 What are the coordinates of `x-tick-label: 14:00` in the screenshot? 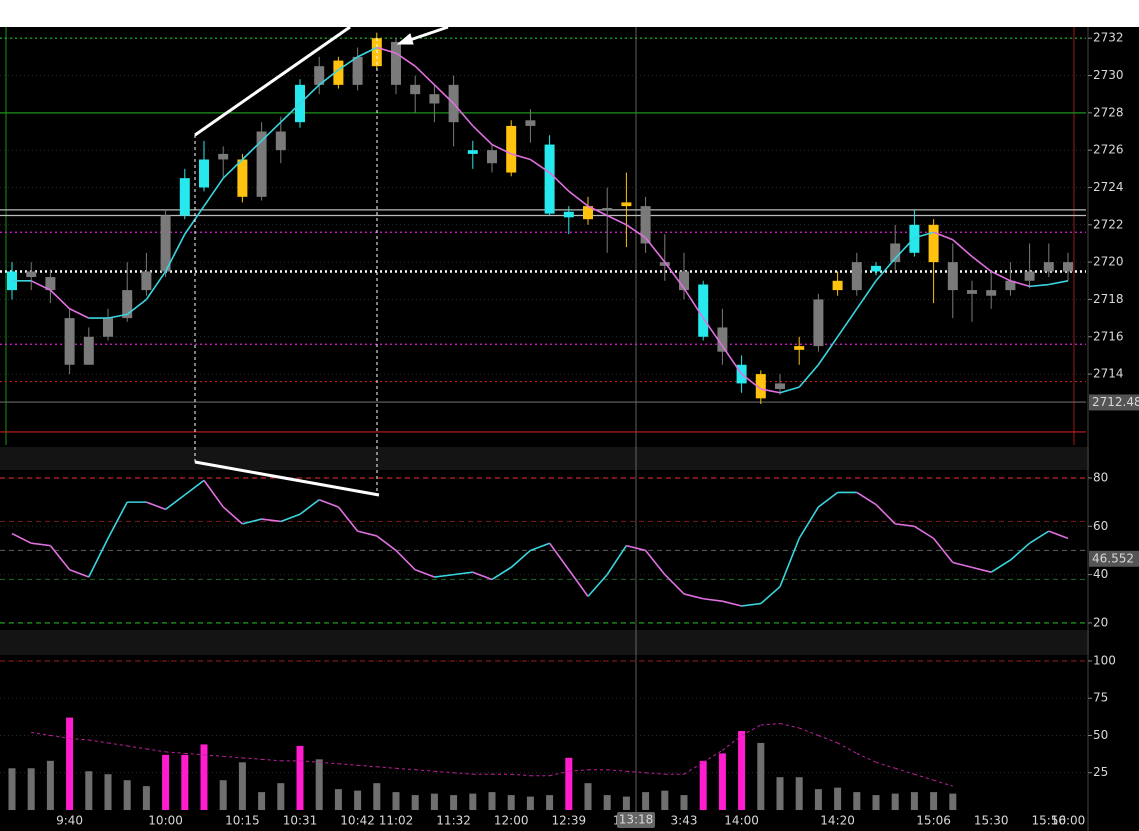 It's located at (741, 821).